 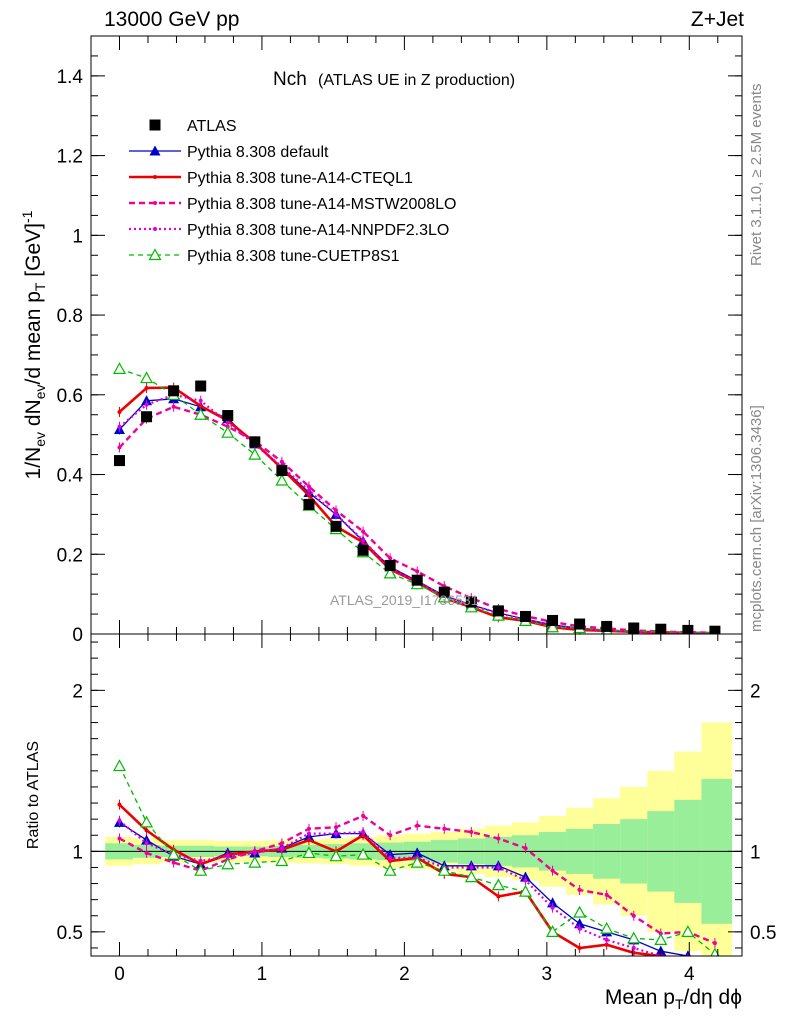 I want to click on legend-label: Pythia 8.308 tune-A14-CTEQL1, so click(x=300, y=178).